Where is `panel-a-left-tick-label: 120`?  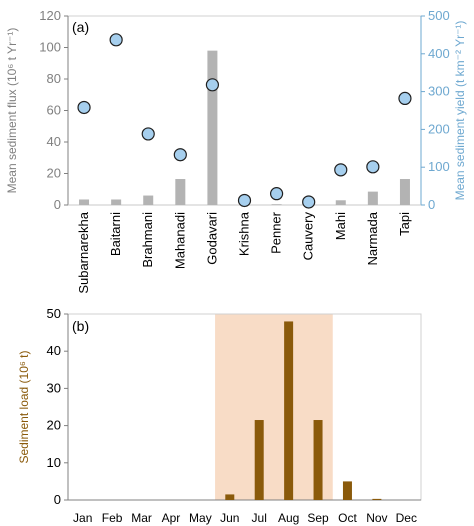 panel-a-left-tick-label: 120 is located at coordinates (50, 15).